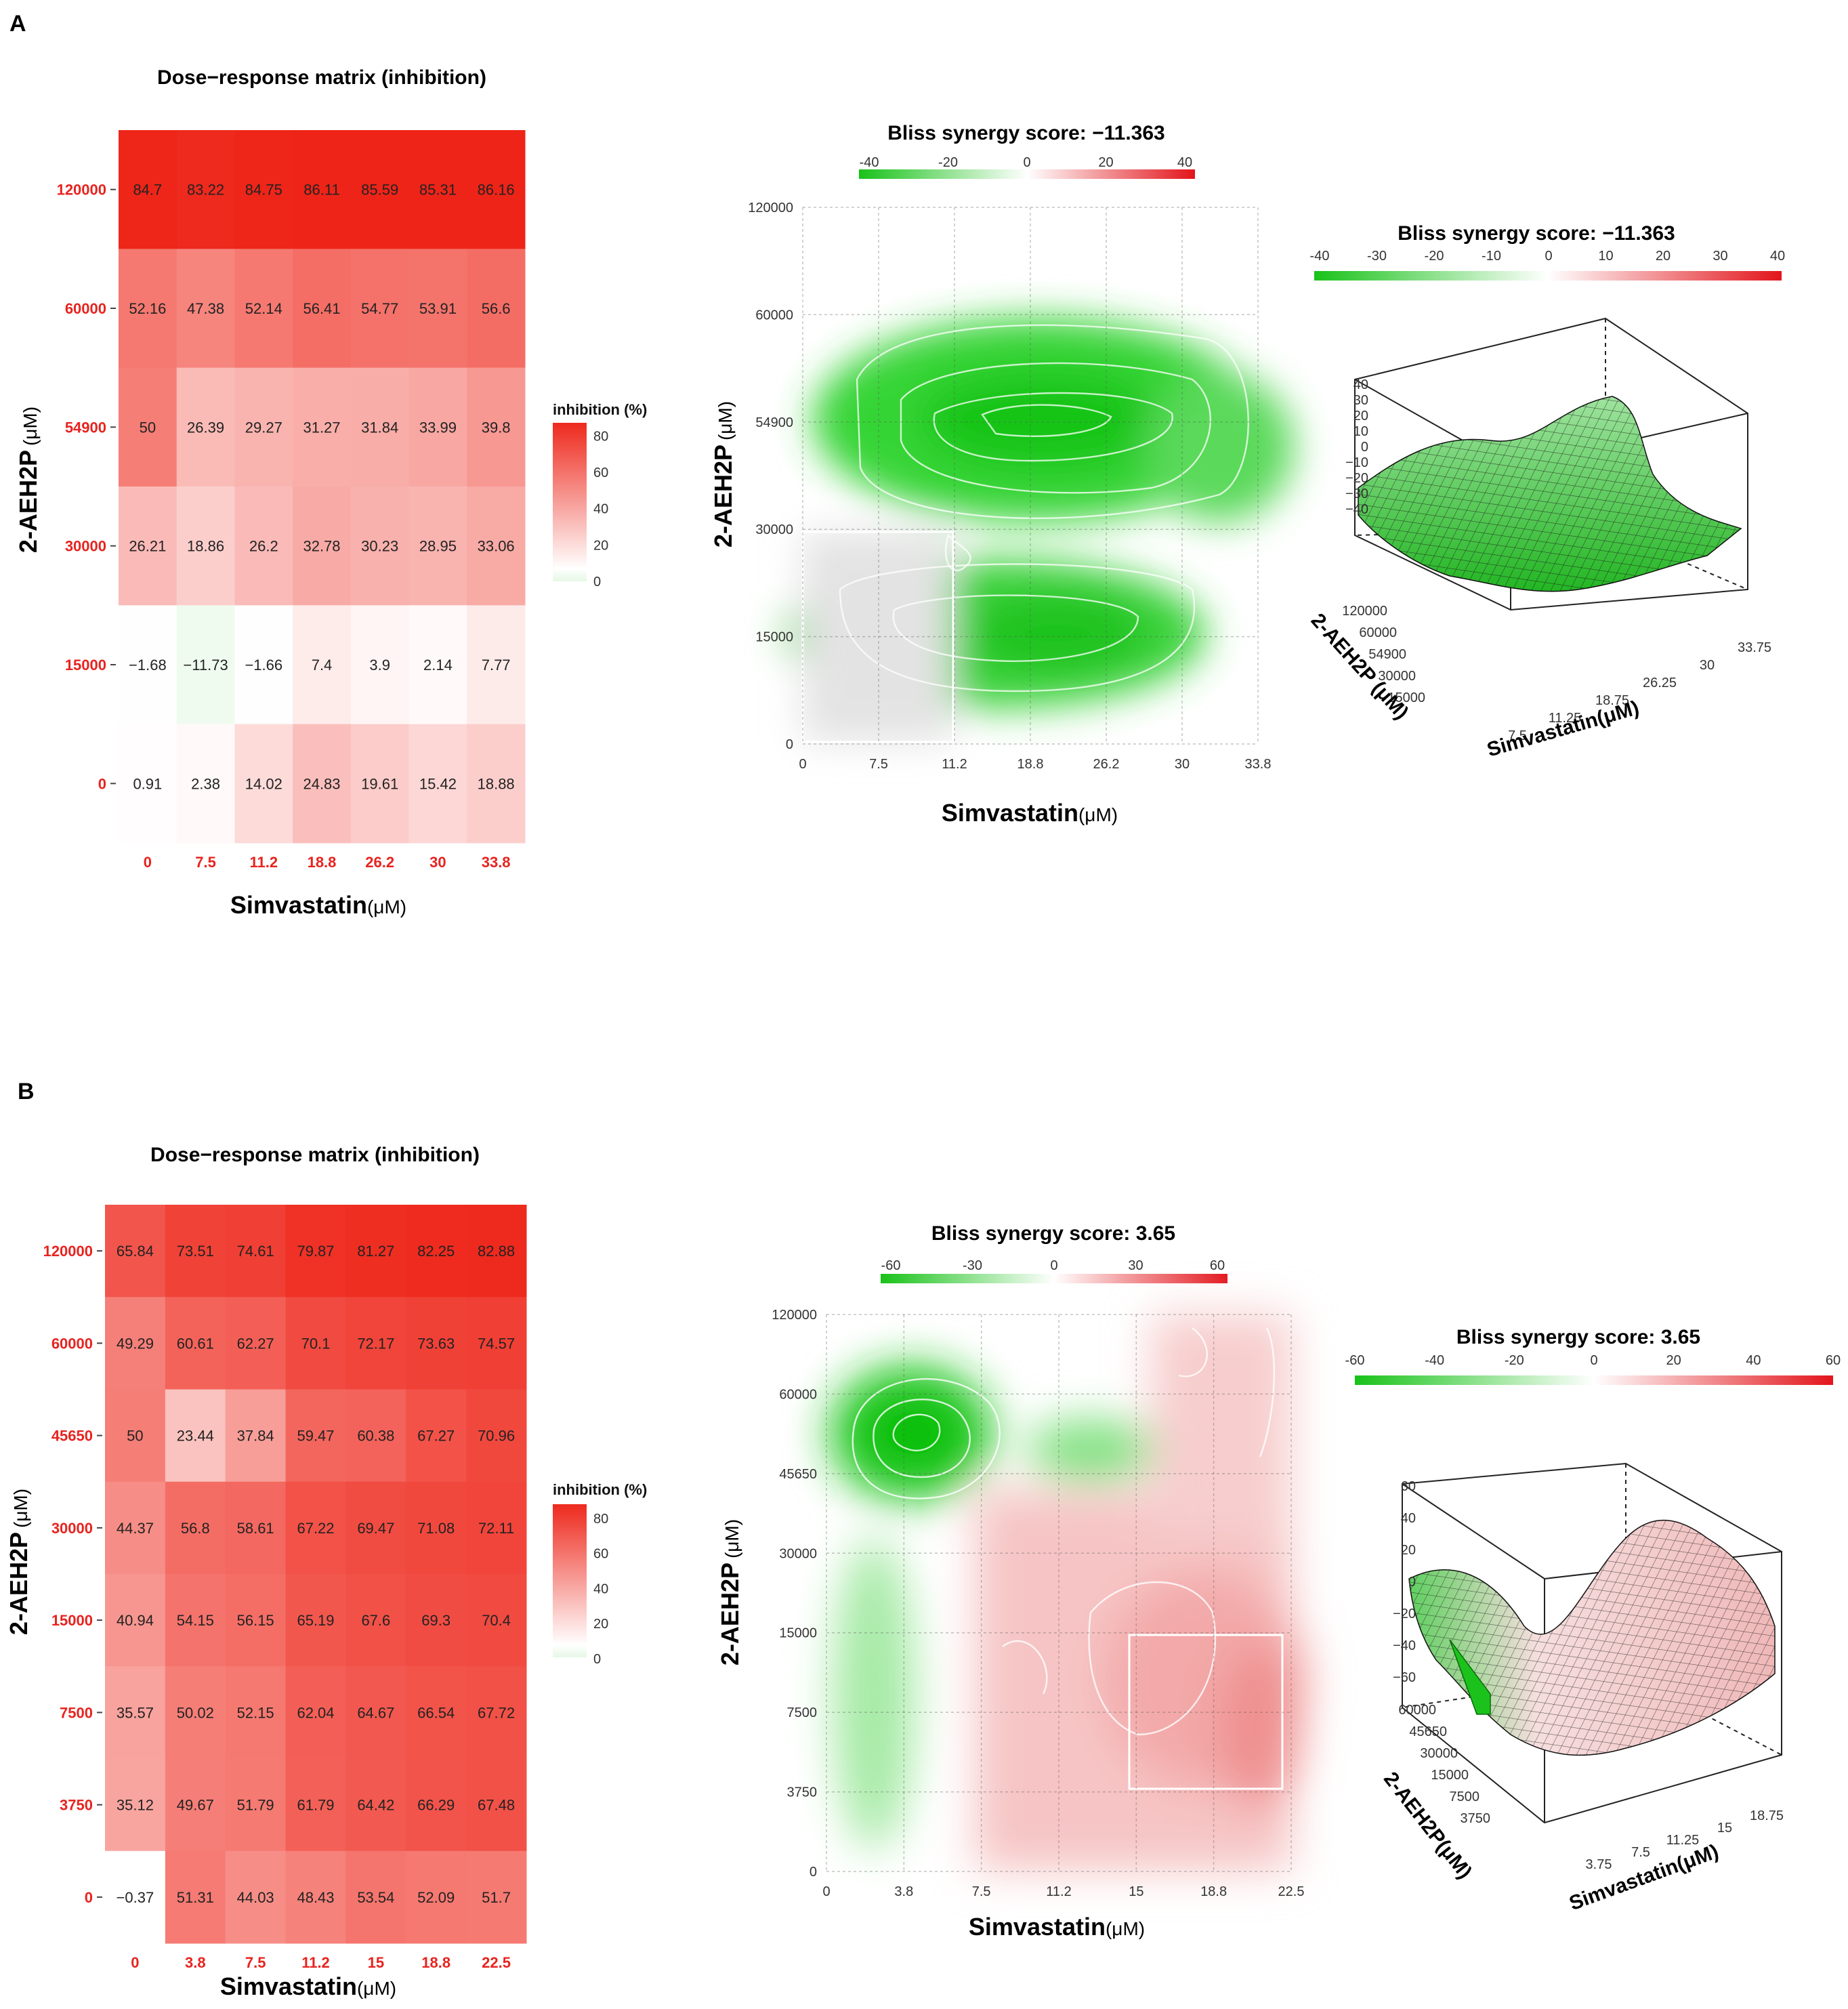 The width and height of the screenshot is (1848, 2009). I want to click on matrix-a-legend-bar, so click(570, 502).